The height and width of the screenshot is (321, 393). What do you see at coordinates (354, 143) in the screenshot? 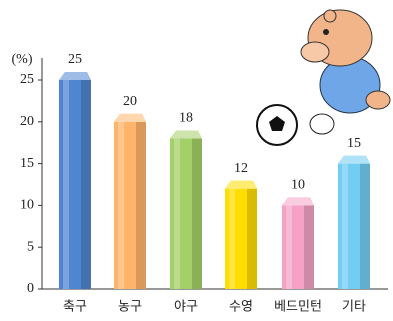
I see `value-label: 15` at bounding box center [354, 143].